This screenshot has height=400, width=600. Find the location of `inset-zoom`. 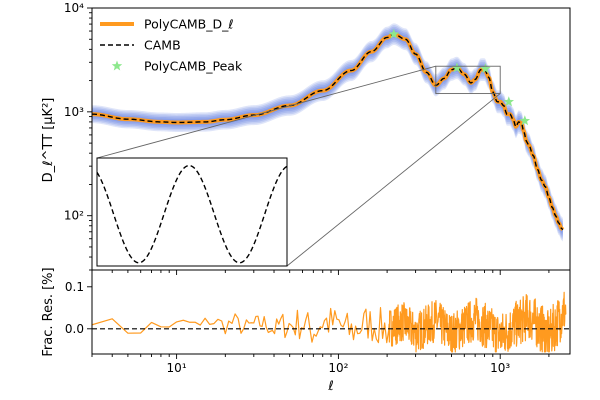

inset-zoom is located at coordinates (192, 212).